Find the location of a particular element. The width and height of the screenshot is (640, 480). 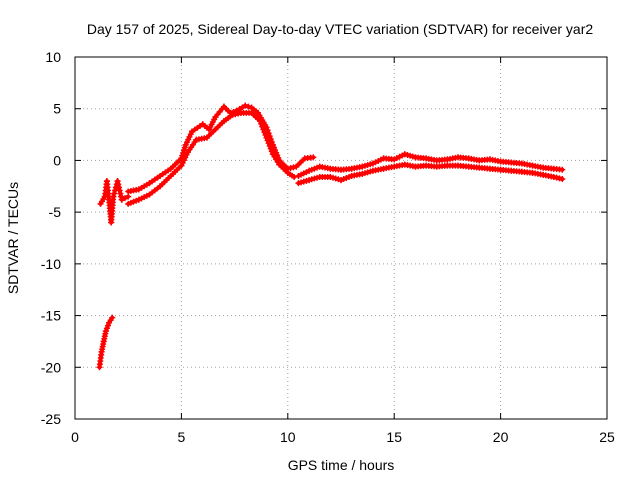

x-tick-label: 0 is located at coordinates (75, 437).